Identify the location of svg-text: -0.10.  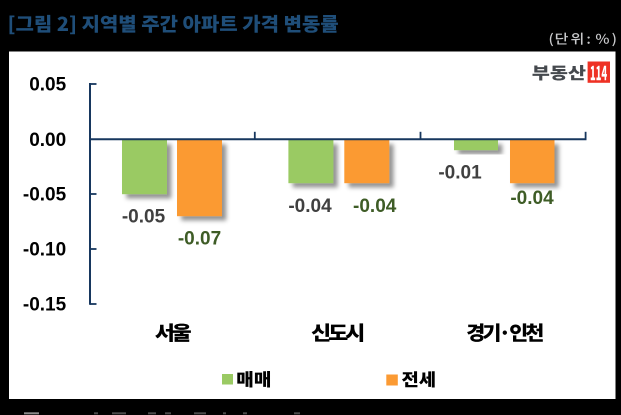
(44, 250).